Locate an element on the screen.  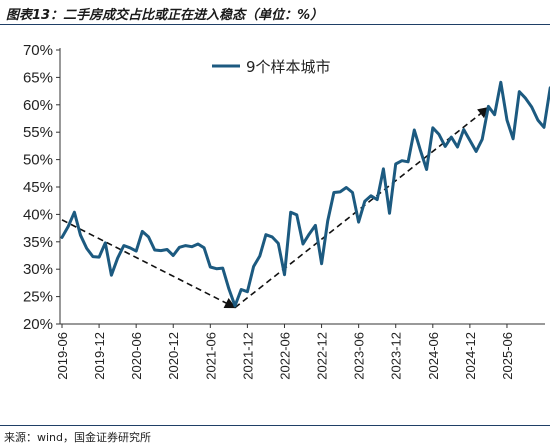
x-tick-label: 2024-12 is located at coordinates (470, 356).